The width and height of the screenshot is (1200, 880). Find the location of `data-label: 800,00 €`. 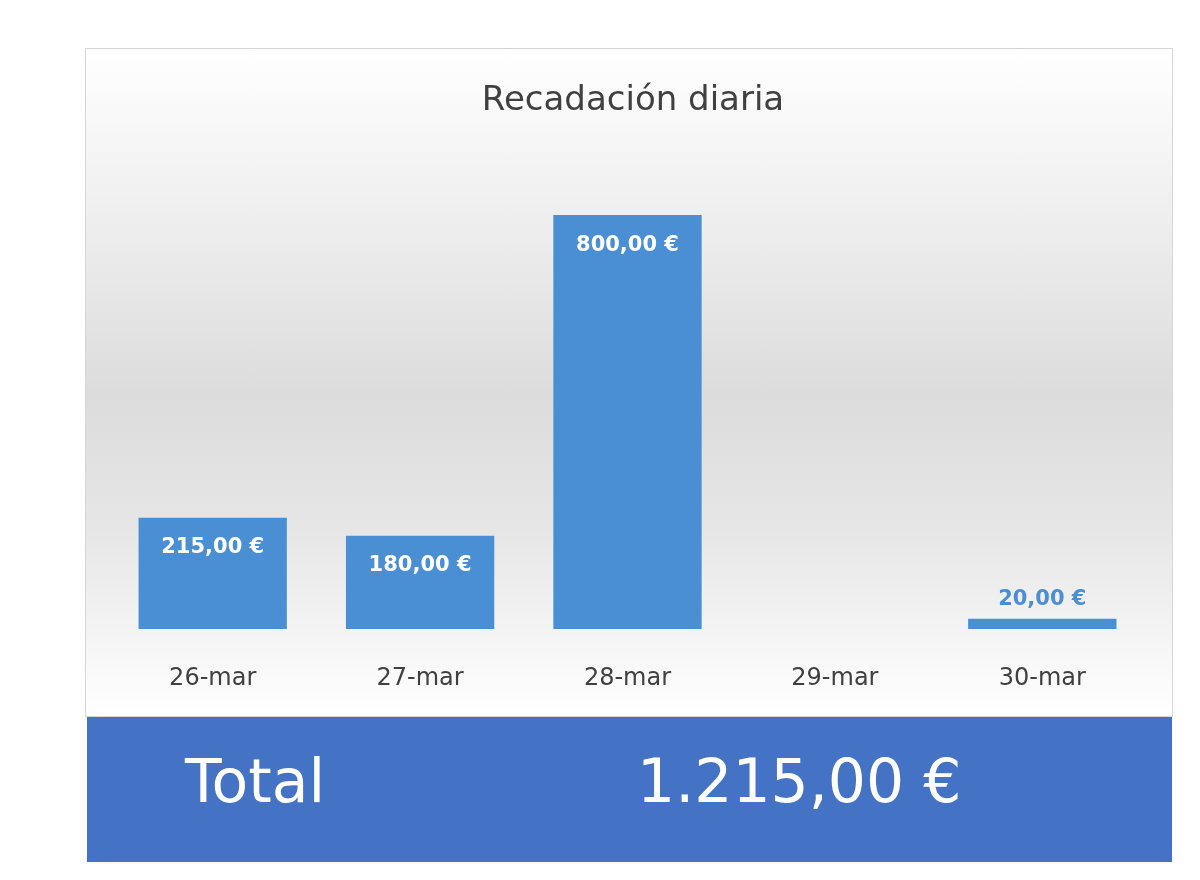

data-label: 800,00 € is located at coordinates (627, 243).